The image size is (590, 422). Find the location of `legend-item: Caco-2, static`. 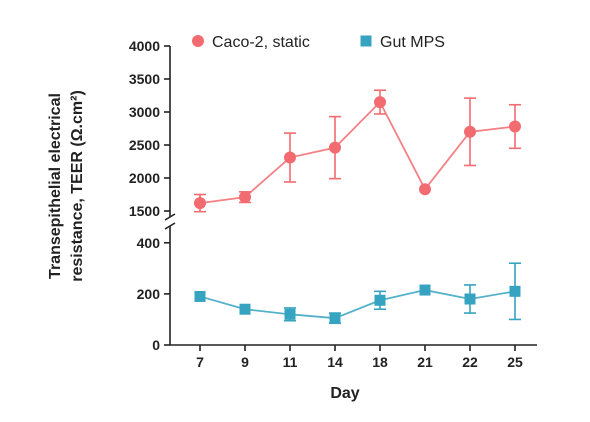

legend-item: Caco-2, static is located at coordinates (251, 42).